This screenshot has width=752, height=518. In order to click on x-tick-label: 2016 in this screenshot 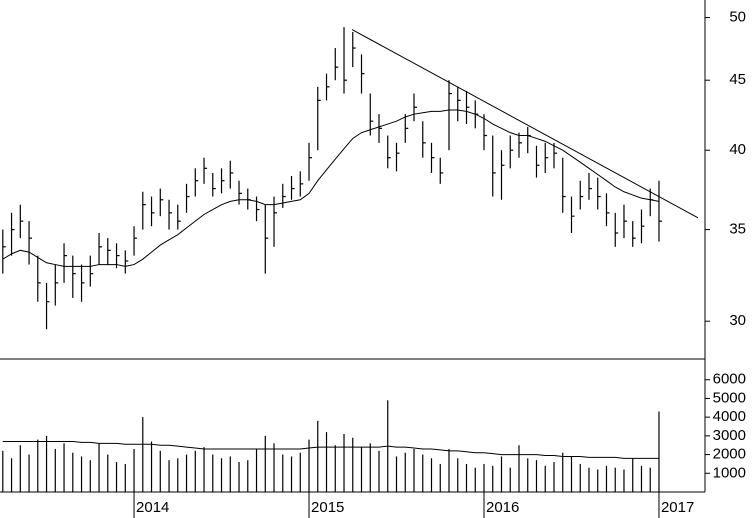, I will do `click(502, 507)`.